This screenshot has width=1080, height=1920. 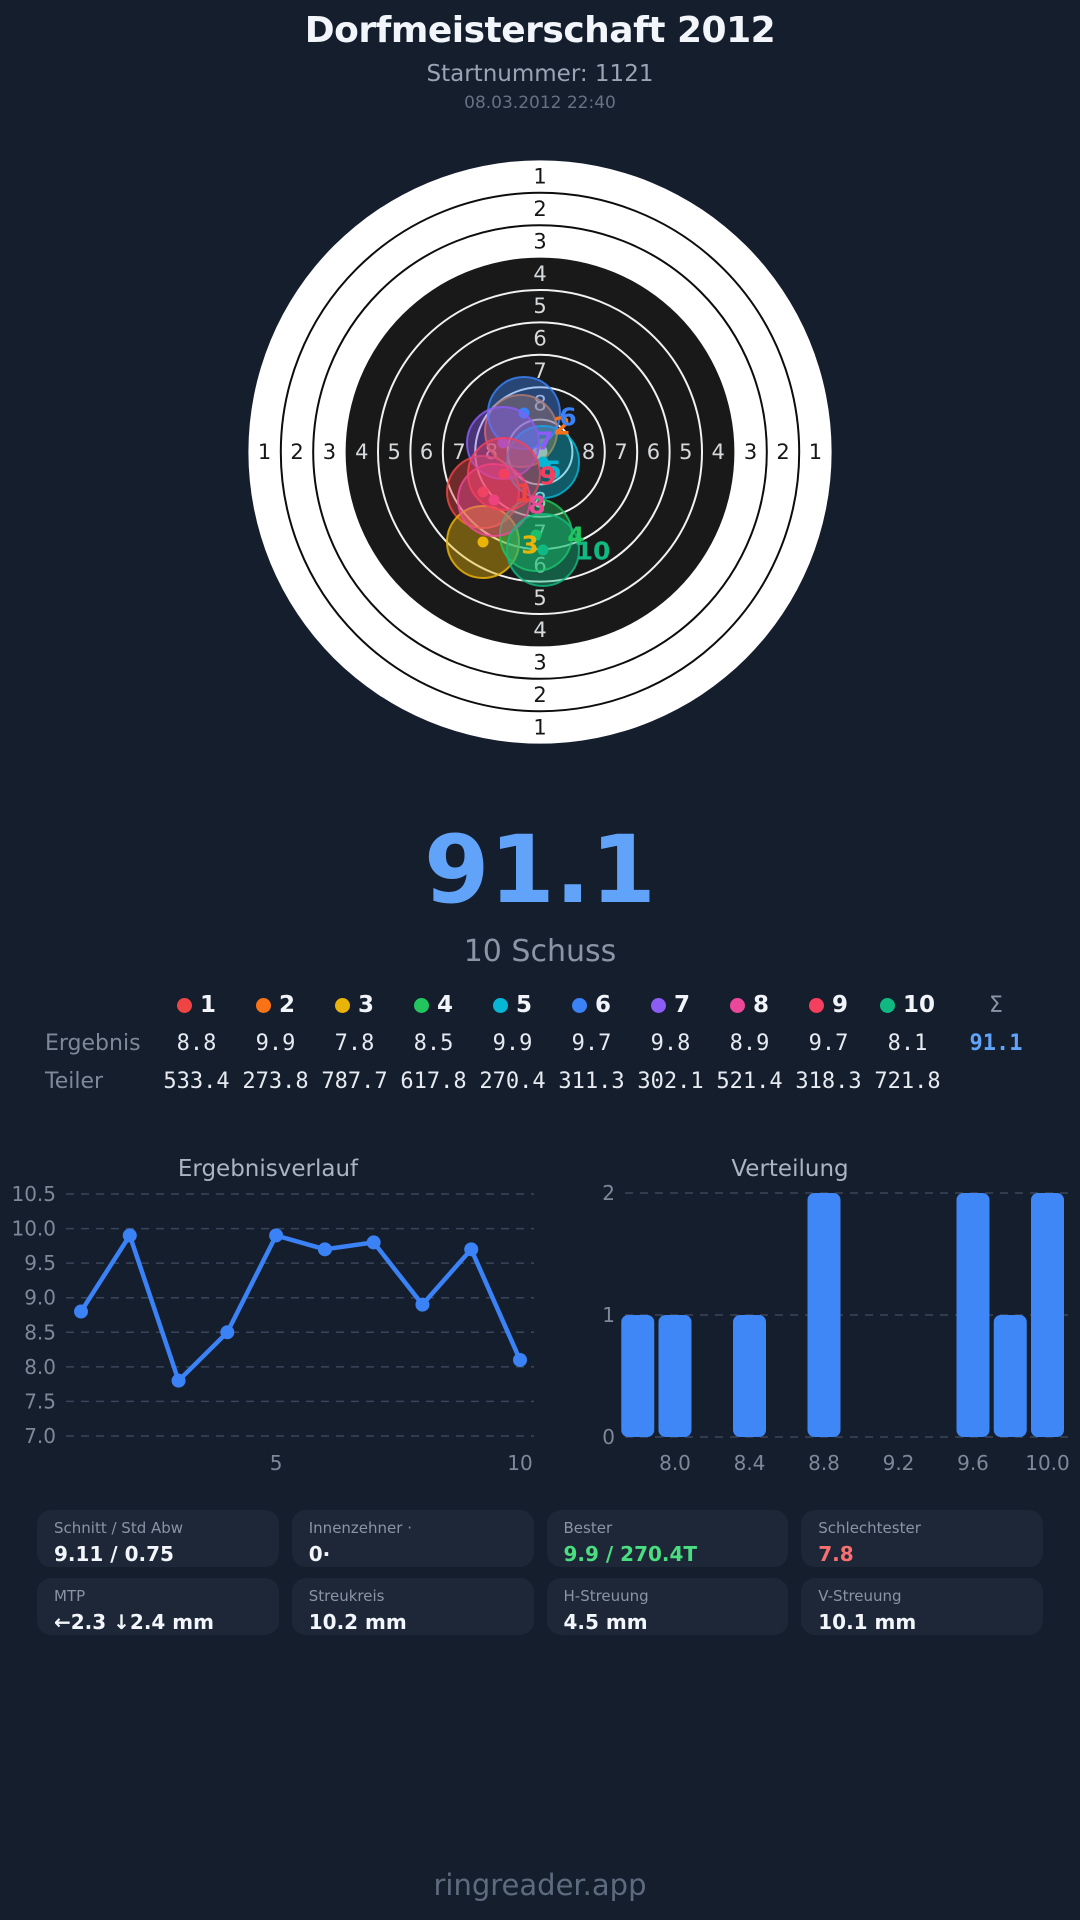 What do you see at coordinates (426, 452) in the screenshot?
I see `target-ring-number: 6` at bounding box center [426, 452].